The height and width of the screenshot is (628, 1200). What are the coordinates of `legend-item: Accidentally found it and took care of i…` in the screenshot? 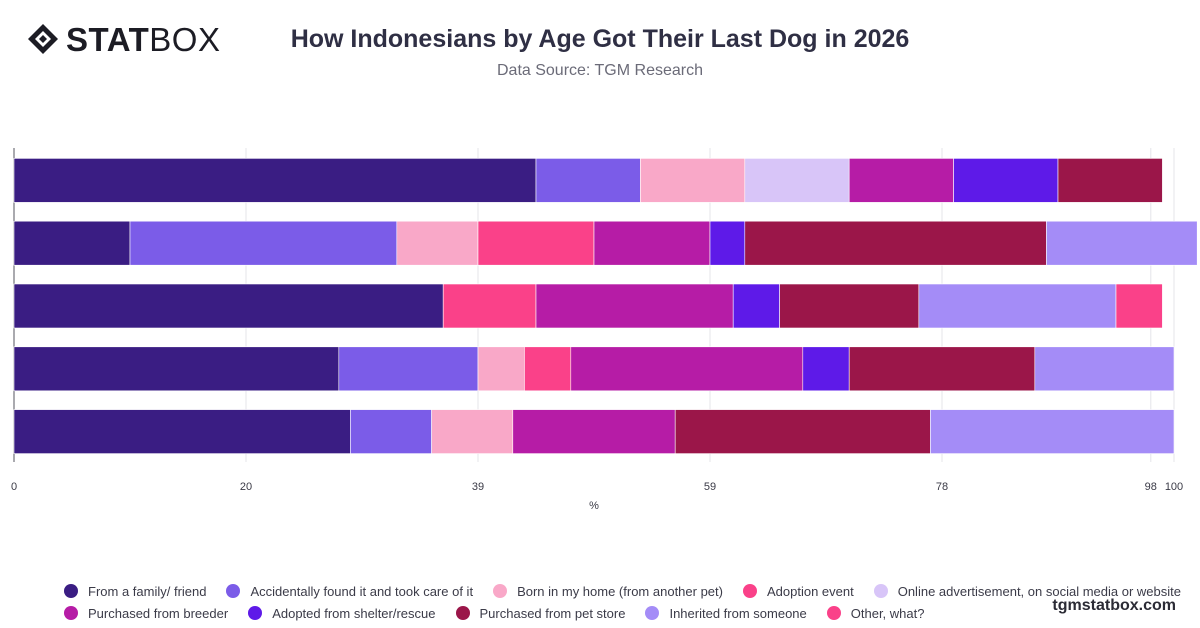 It's located at (349, 591).